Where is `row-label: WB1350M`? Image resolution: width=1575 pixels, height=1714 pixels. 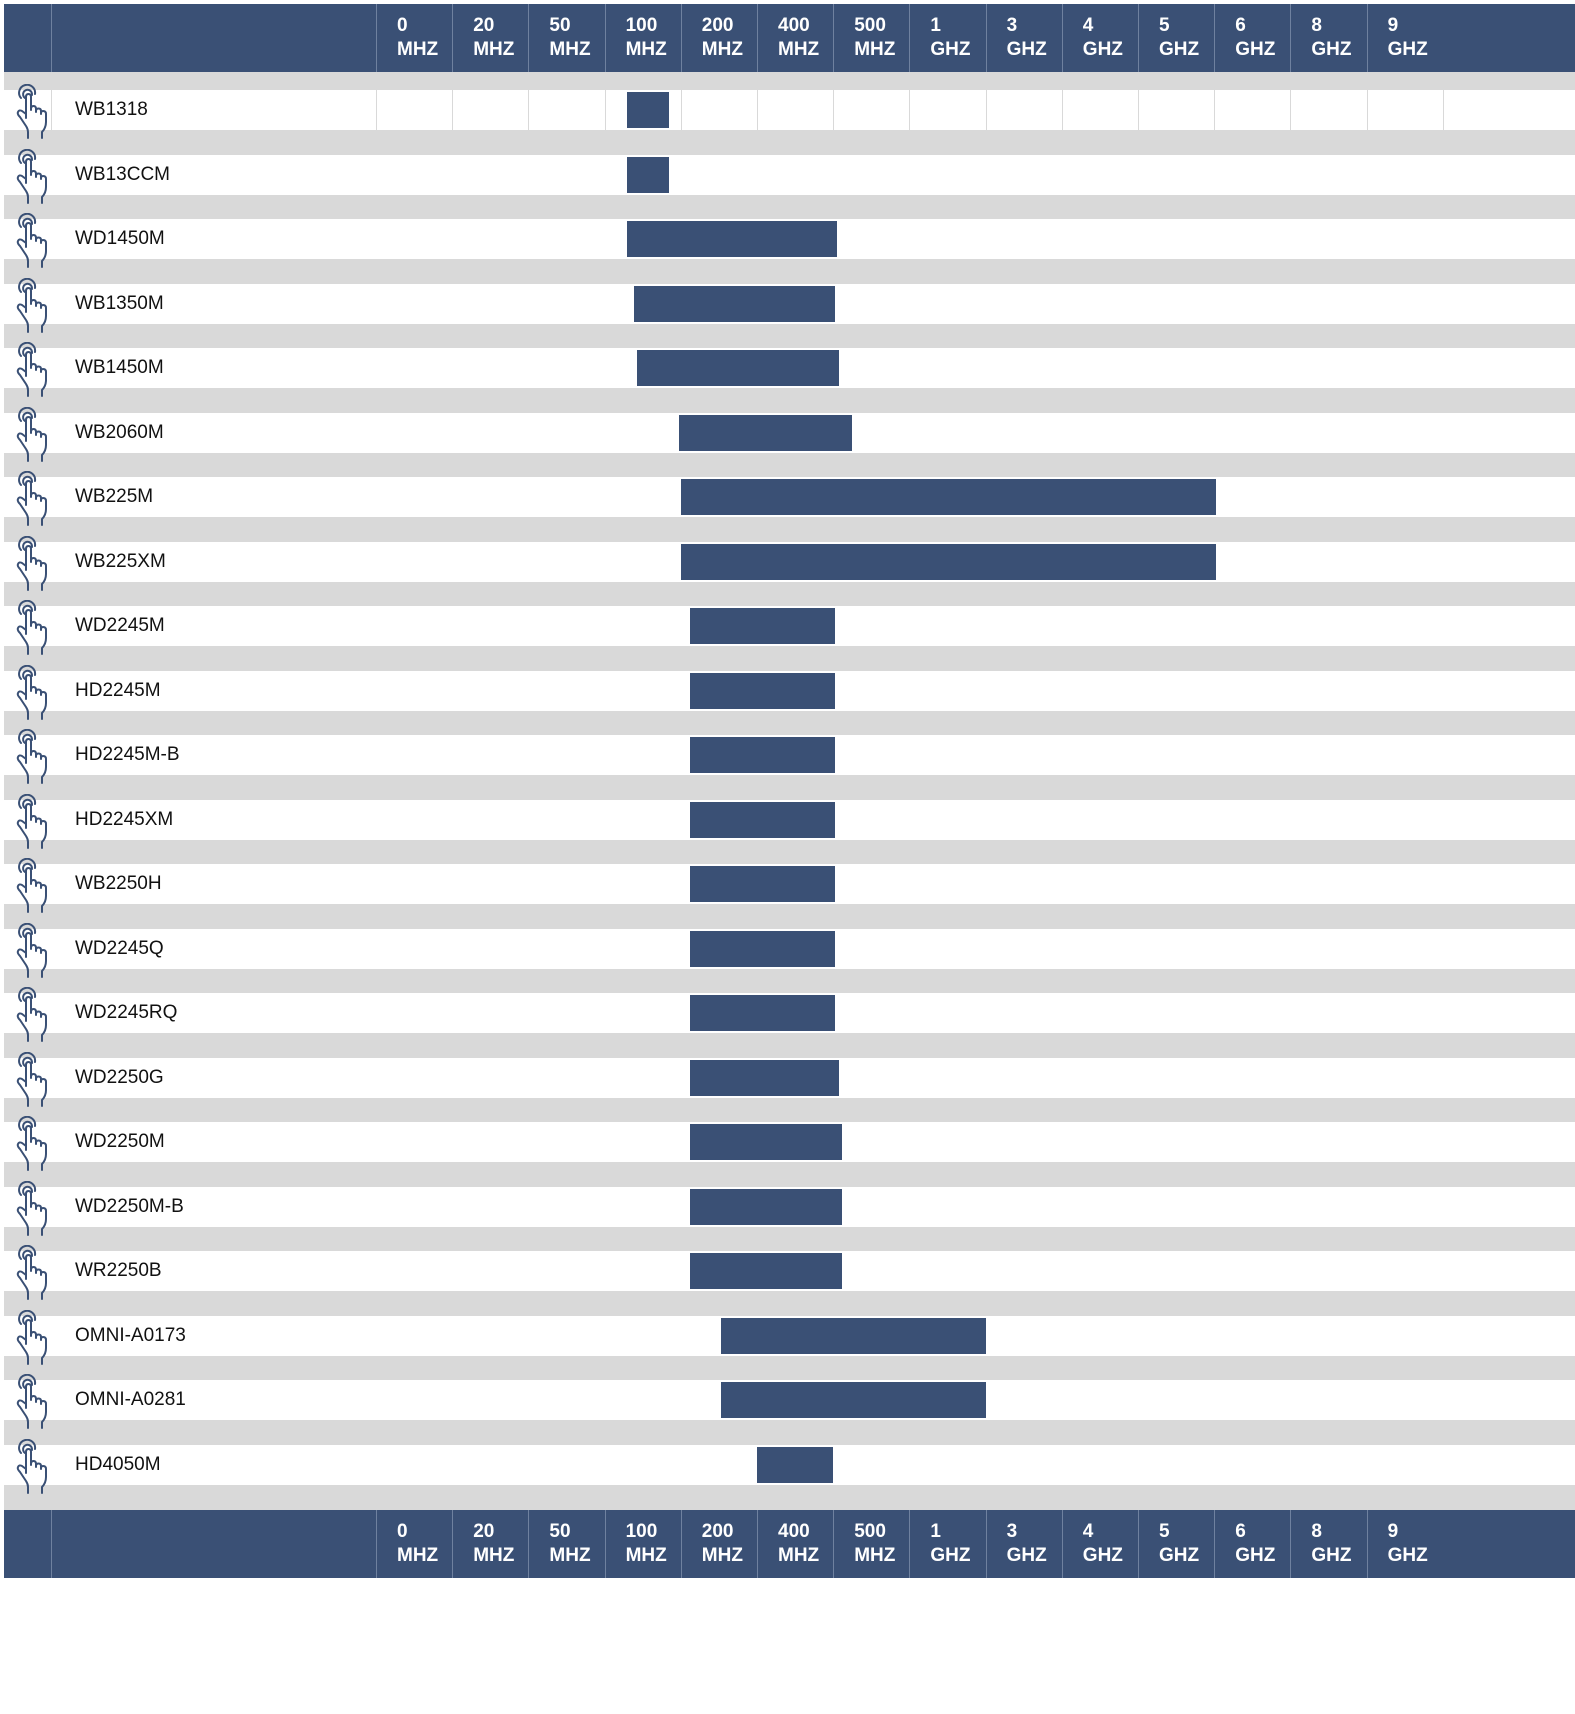
row-label: WB1350M is located at coordinates (119, 303).